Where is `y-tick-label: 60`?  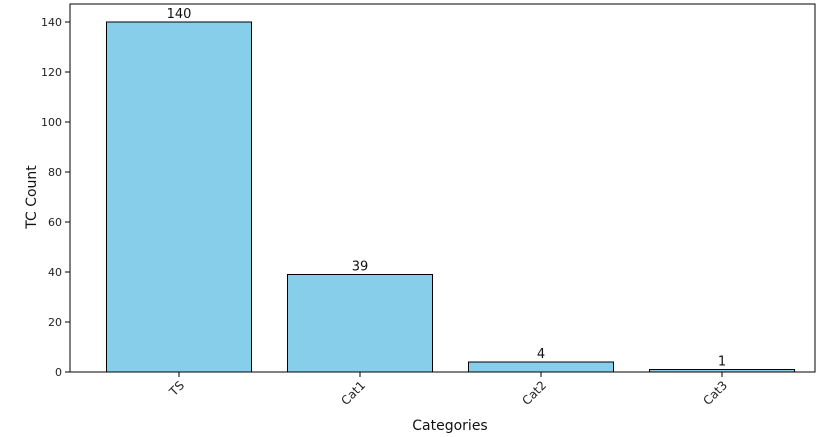 y-tick-label: 60 is located at coordinates (55, 222).